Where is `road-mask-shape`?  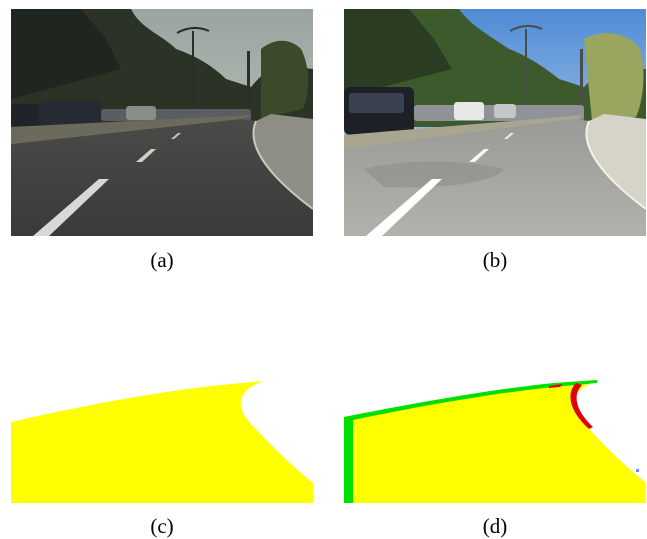 road-mask-shape is located at coordinates (162, 442).